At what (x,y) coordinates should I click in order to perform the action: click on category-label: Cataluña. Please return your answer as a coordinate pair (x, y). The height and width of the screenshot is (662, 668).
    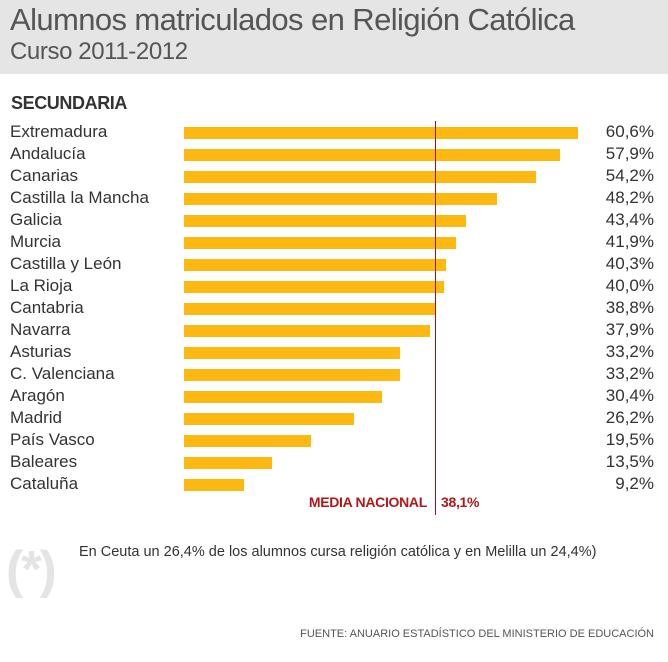
    Looking at the image, I should click on (44, 483).